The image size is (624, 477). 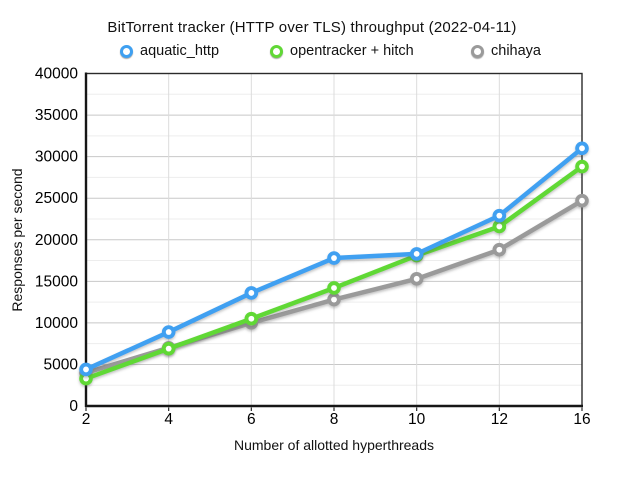 I want to click on legend-item-aquatic_http: aquatic_http, so click(x=169, y=51).